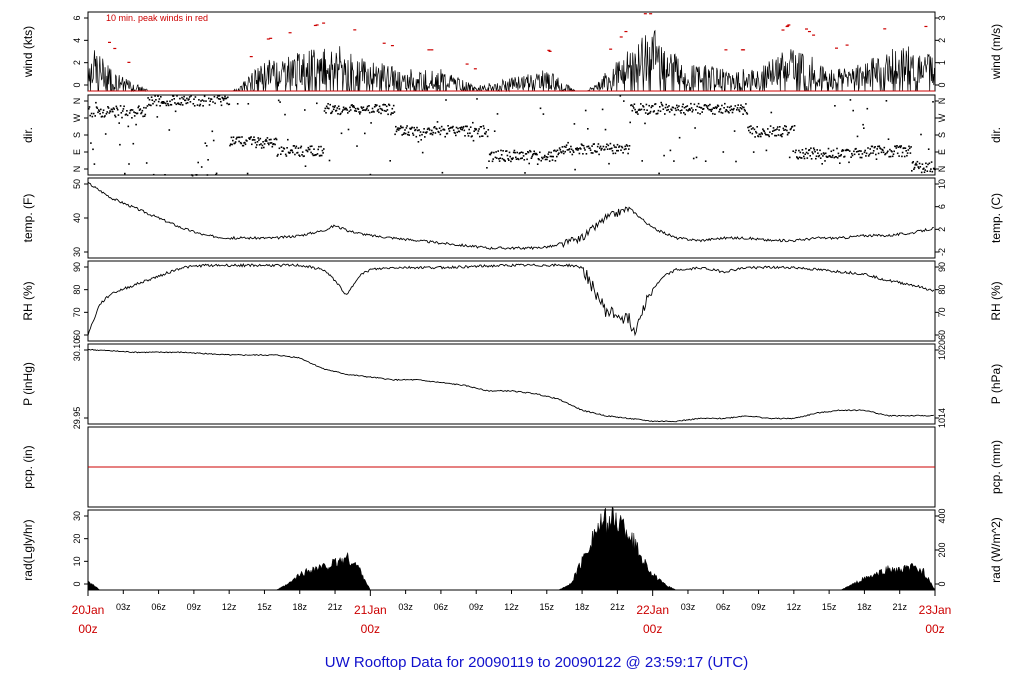 The width and height of the screenshot is (1024, 700). What do you see at coordinates (370, 610) in the screenshot?
I see `date-tick-label: 21Jan` at bounding box center [370, 610].